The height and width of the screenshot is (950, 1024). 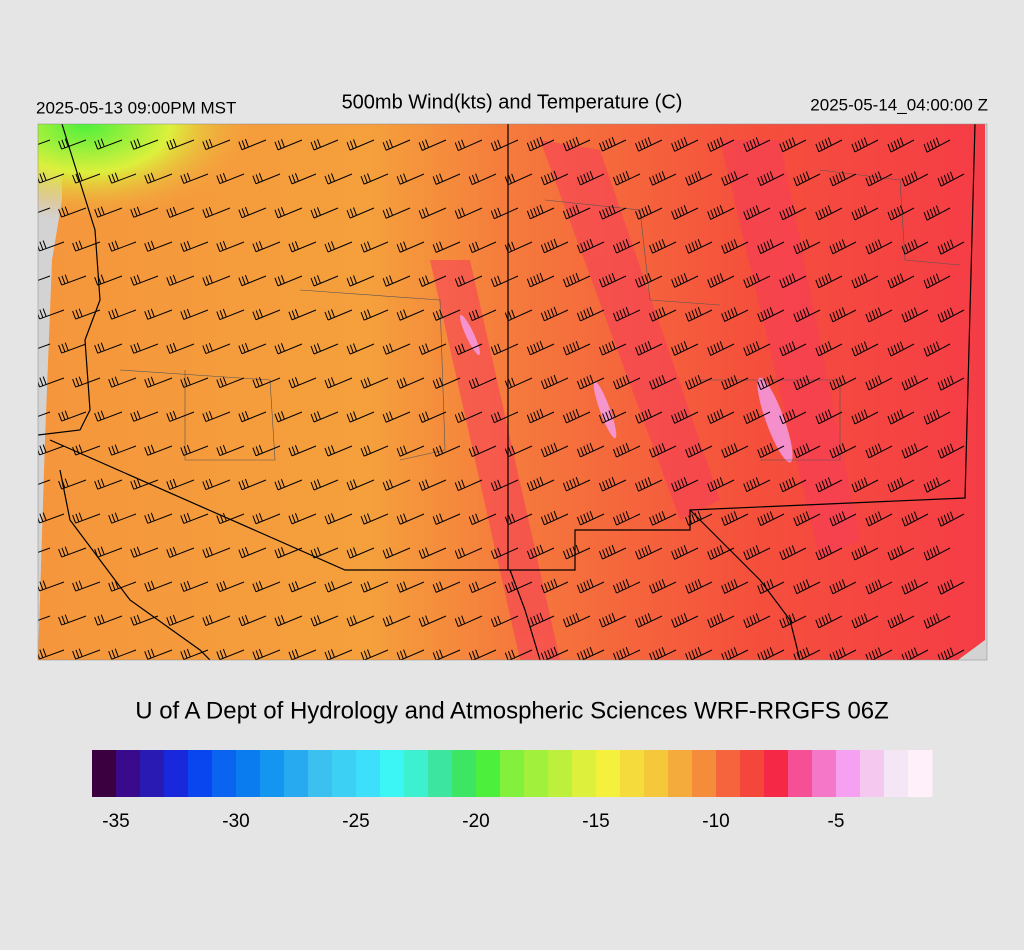 I want to click on colorbar-tick-label: -20, so click(x=475, y=821).